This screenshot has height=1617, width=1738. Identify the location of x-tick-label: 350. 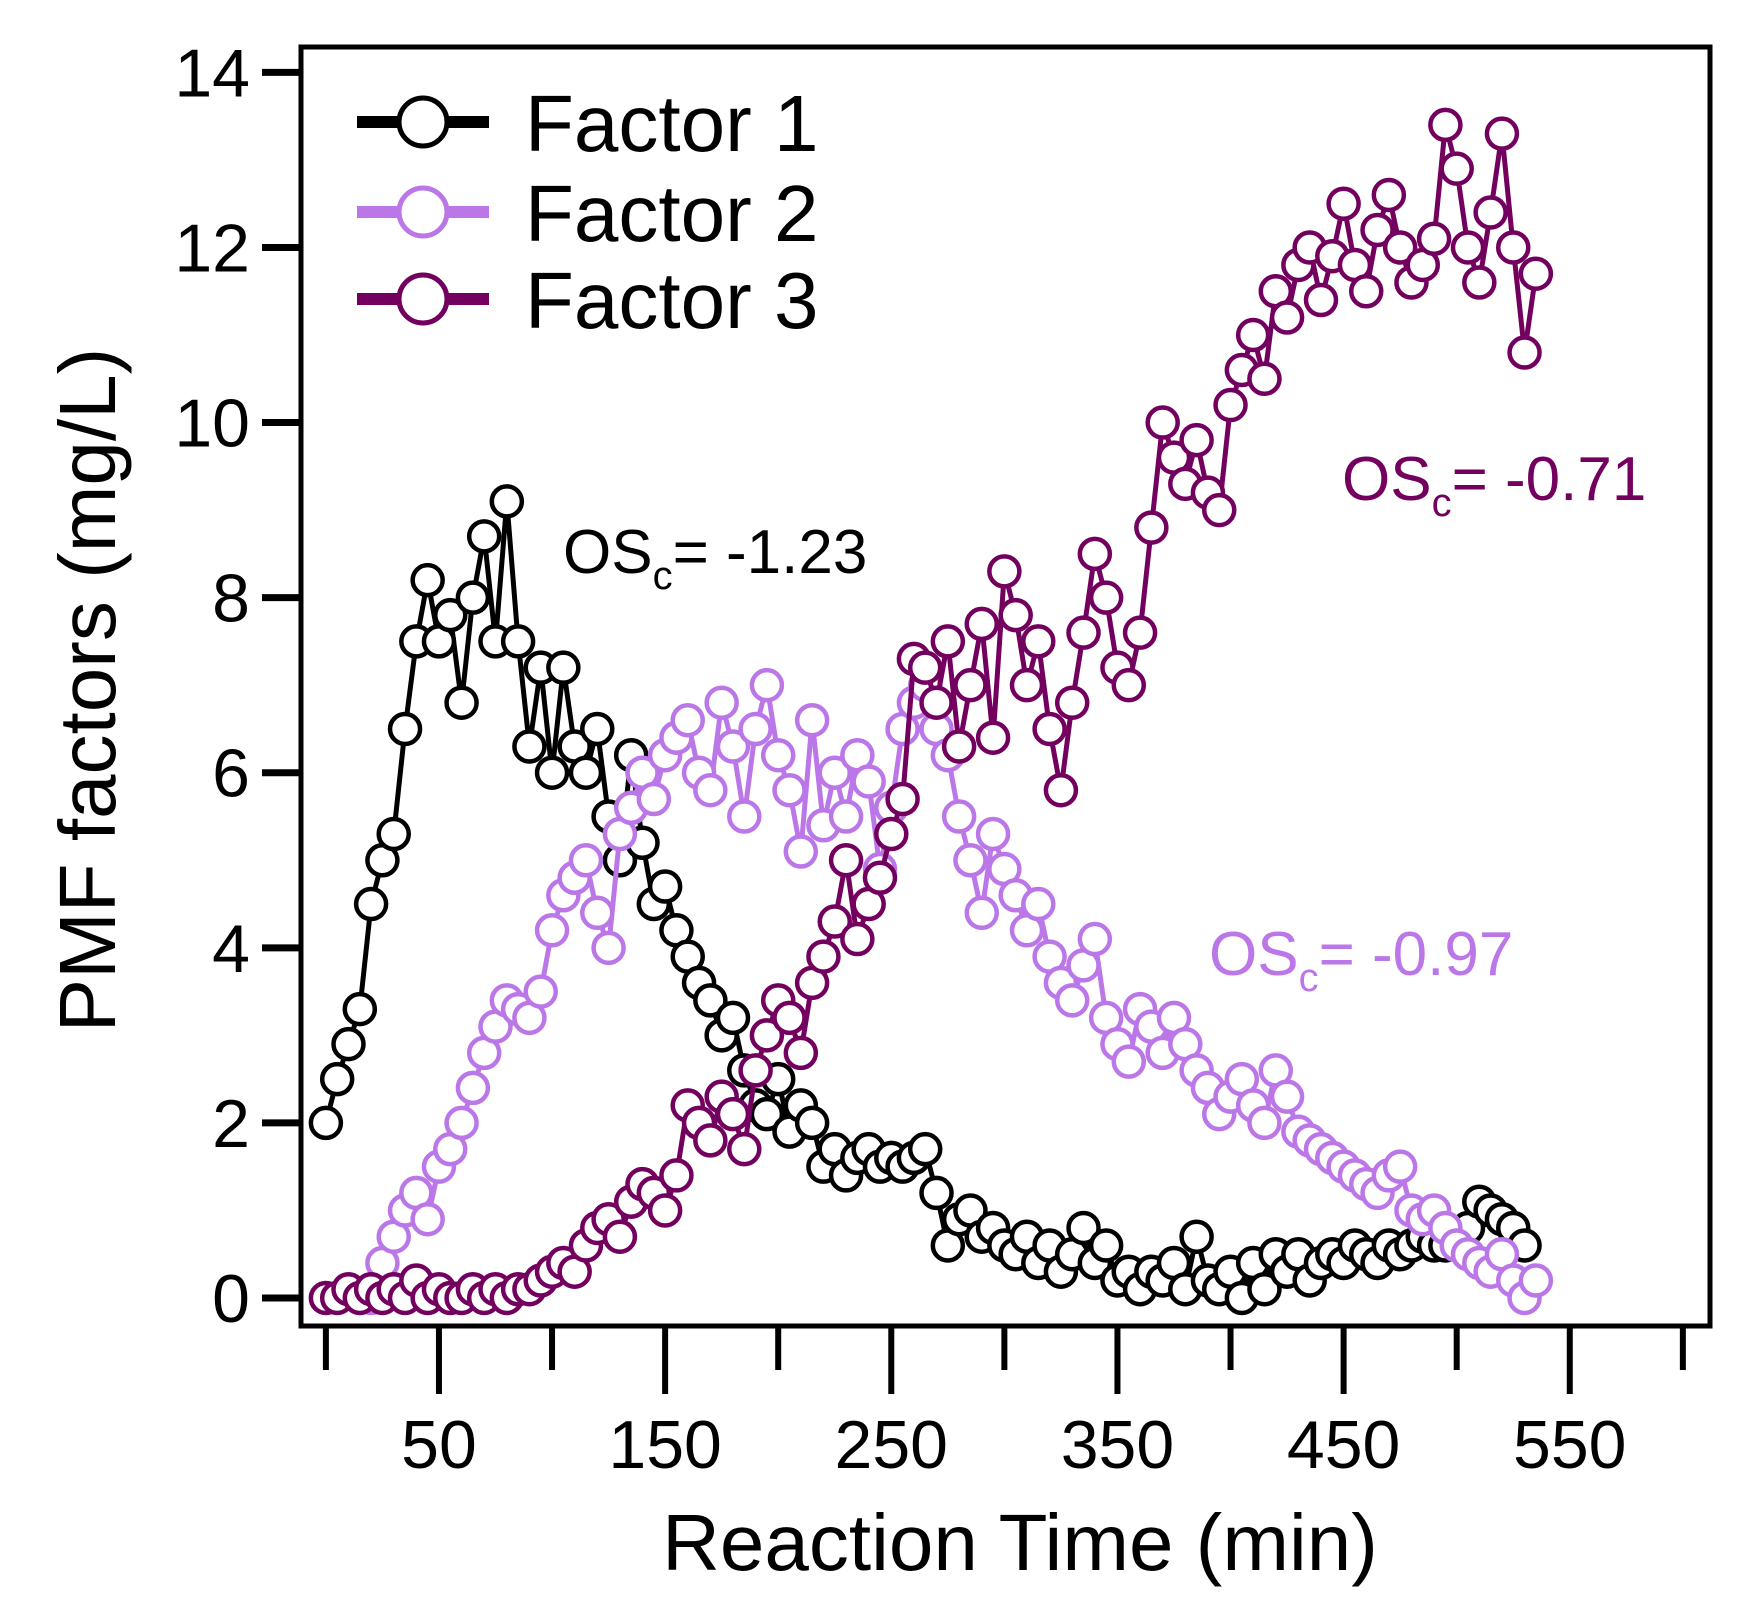
(1117, 1445).